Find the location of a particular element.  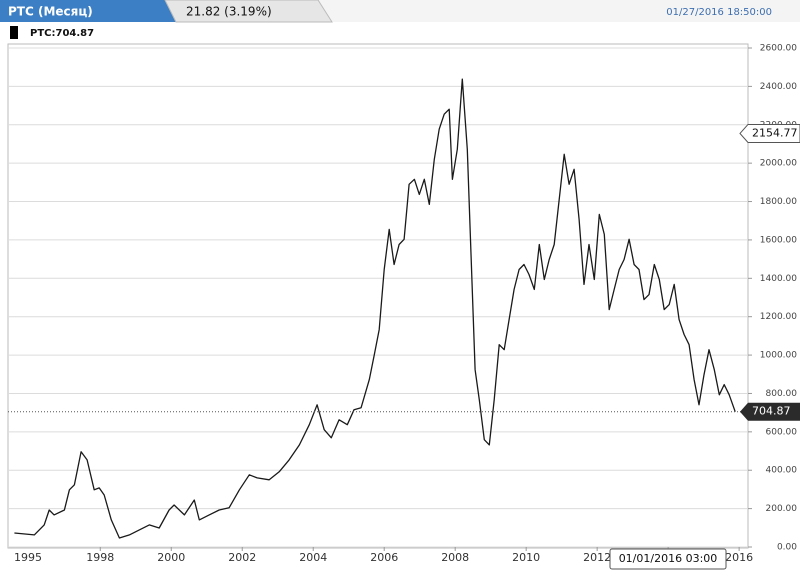

y-tick-label: 1800.00 is located at coordinates (778, 202).